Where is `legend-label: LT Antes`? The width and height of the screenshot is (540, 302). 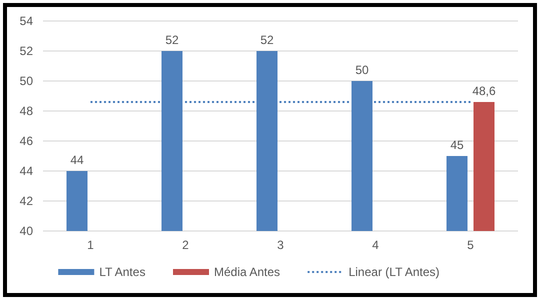 legend-label: LT Antes is located at coordinates (122, 272).